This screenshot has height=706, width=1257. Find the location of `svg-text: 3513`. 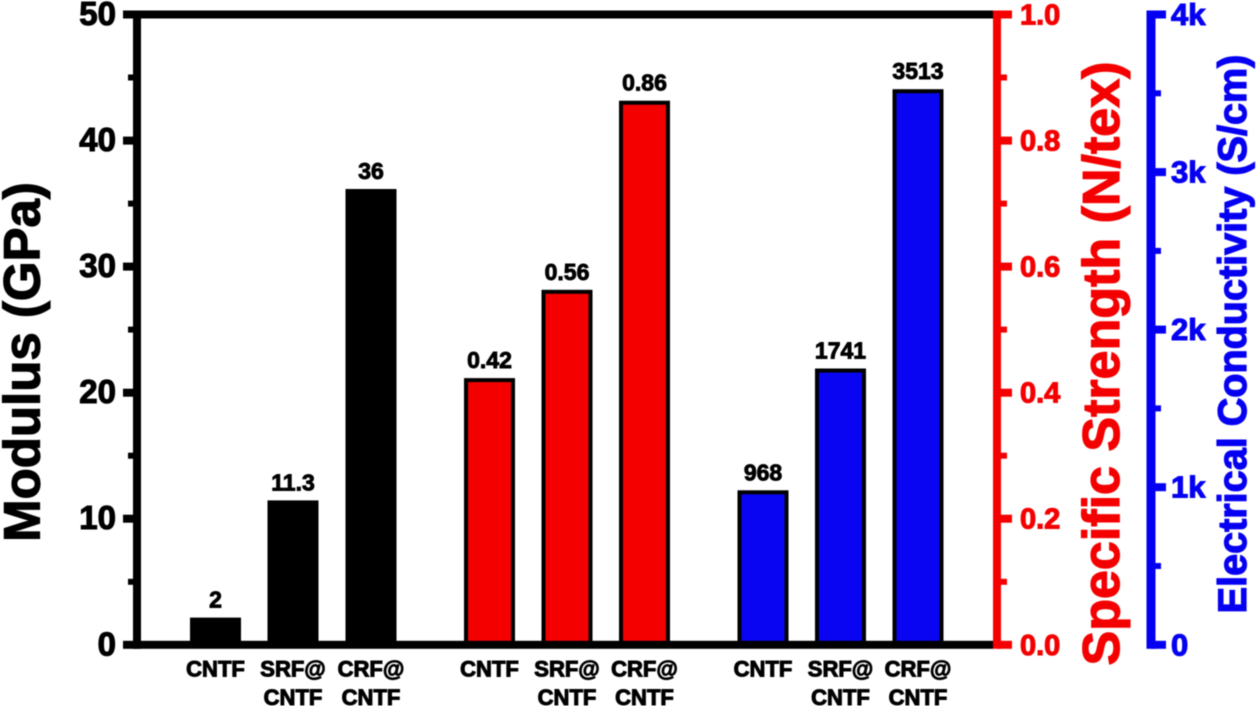

svg-text: 3513 is located at coordinates (917, 71).